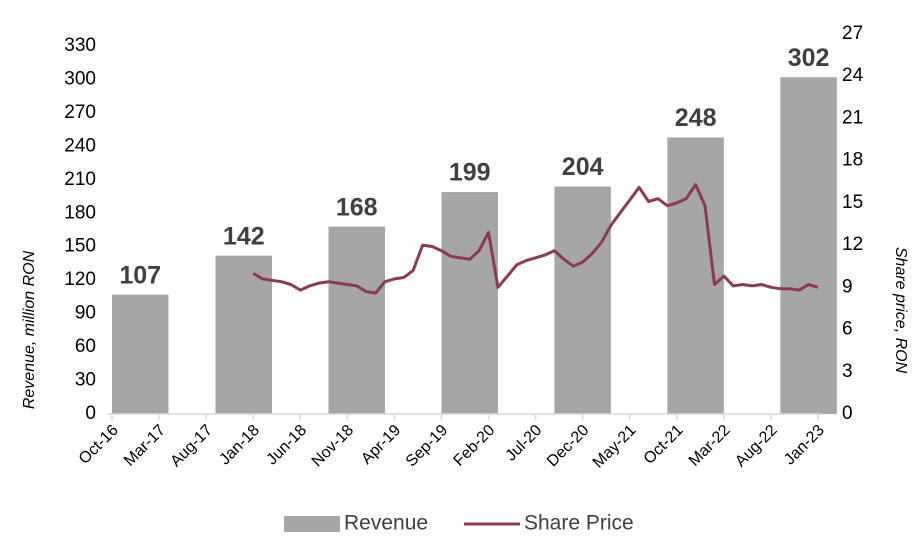 The width and height of the screenshot is (915, 536). What do you see at coordinates (140, 275) in the screenshot?
I see `bar-value-label: 107` at bounding box center [140, 275].